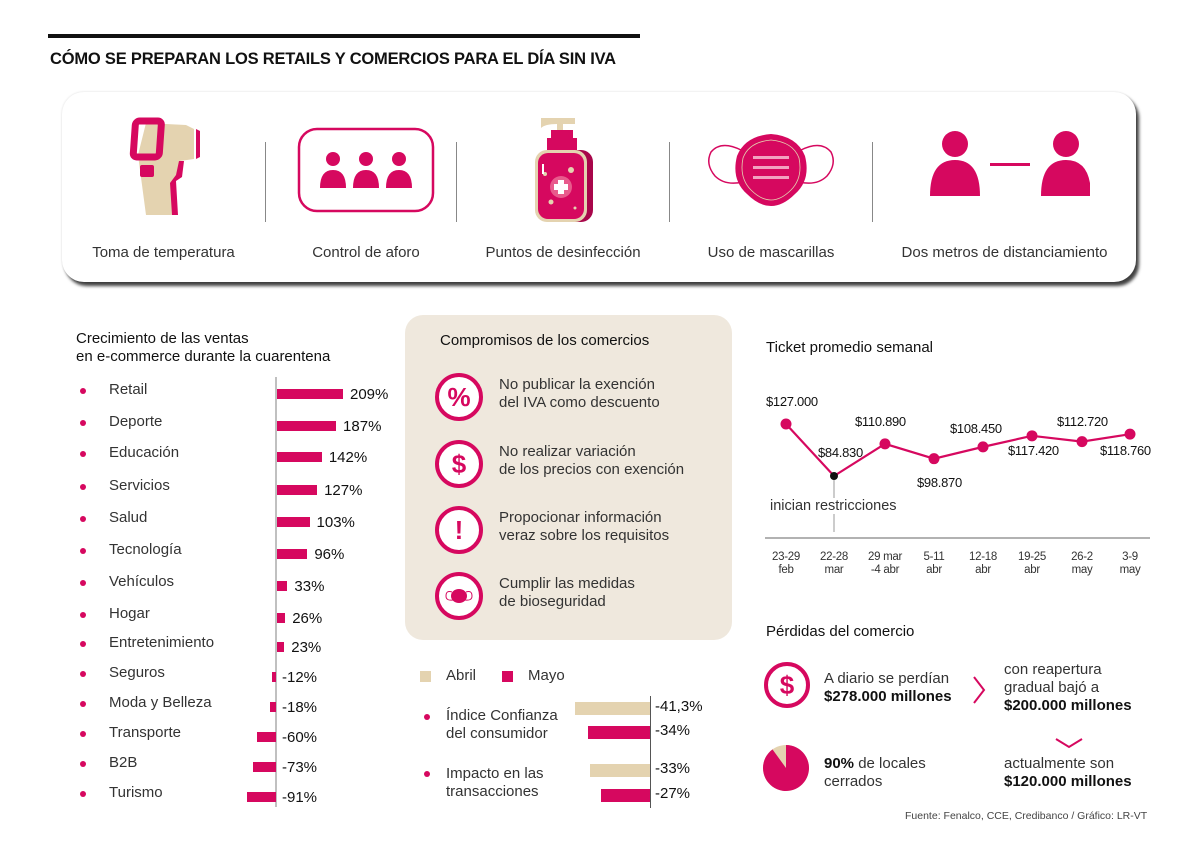  I want to click on category-label: Hogar, so click(129, 613).